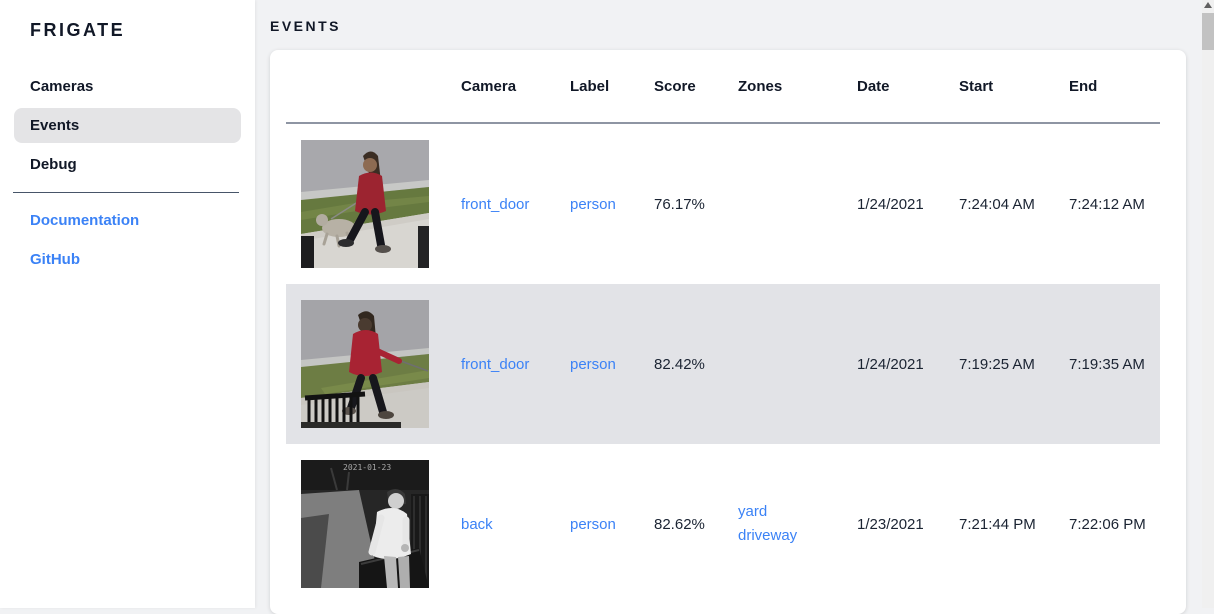 Image resolution: width=1214 pixels, height=614 pixels. I want to click on sidebar-item-debug: Debug, so click(53, 164).